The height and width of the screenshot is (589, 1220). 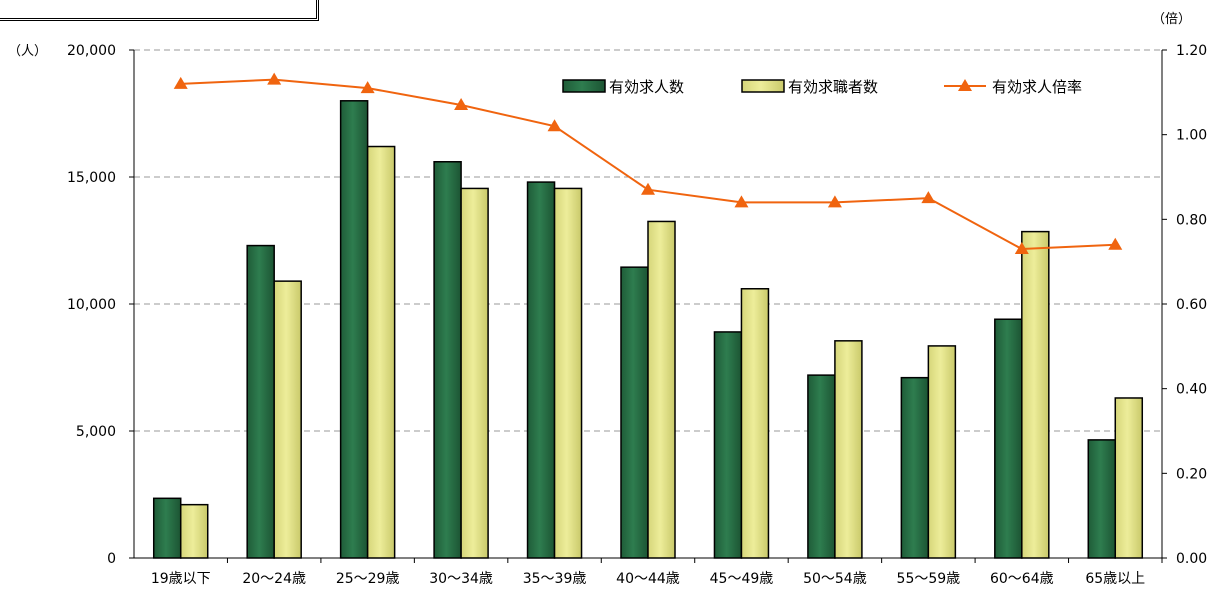 I want to click on right-axis-tick-label: 1.20, so click(x=1191, y=51).